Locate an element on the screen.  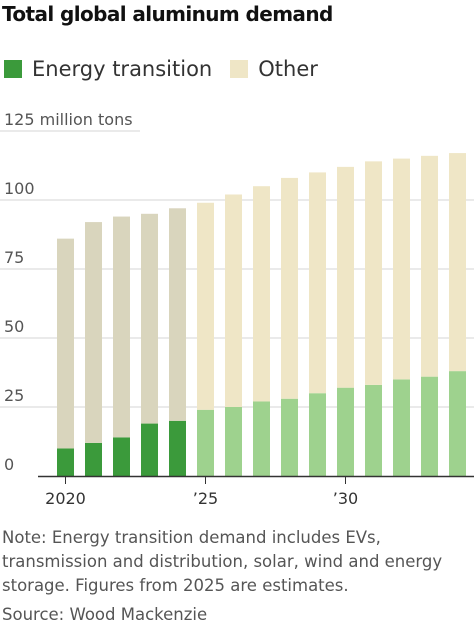
legend-swatch-other is located at coordinates (239, 69).